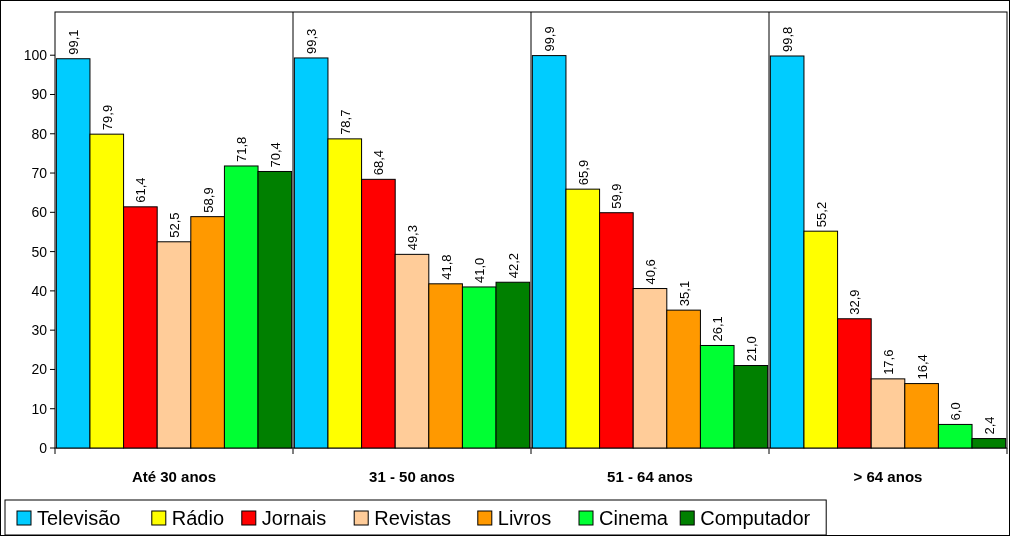 The image size is (1010, 536). I want to click on data-label: 16,4, so click(922, 367).